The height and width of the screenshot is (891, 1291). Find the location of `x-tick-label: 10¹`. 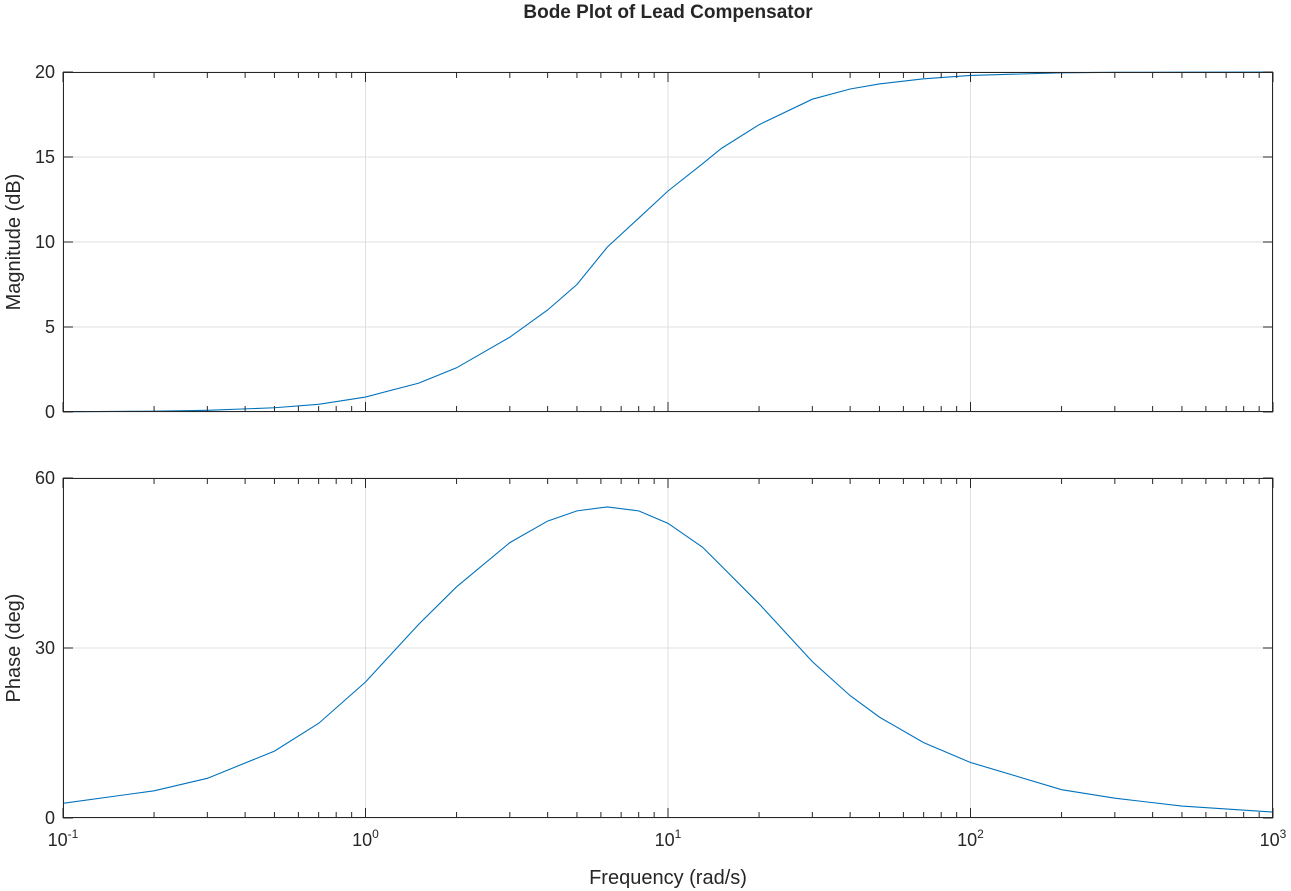

x-tick-label: 10¹ is located at coordinates (668, 838).